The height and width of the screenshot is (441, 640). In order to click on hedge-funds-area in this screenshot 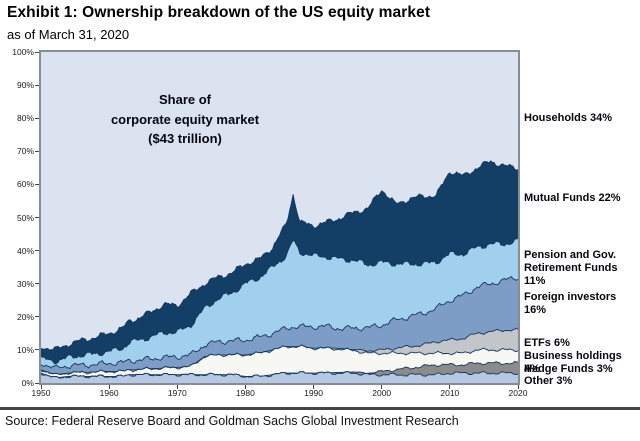, I will do `click(279, 370)`.